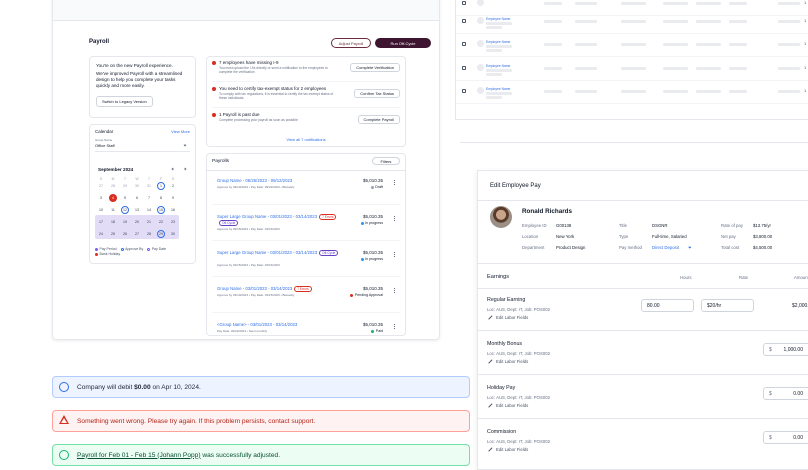  What do you see at coordinates (161, 222) in the screenshot?
I see `calendar-day: 22` at bounding box center [161, 222].